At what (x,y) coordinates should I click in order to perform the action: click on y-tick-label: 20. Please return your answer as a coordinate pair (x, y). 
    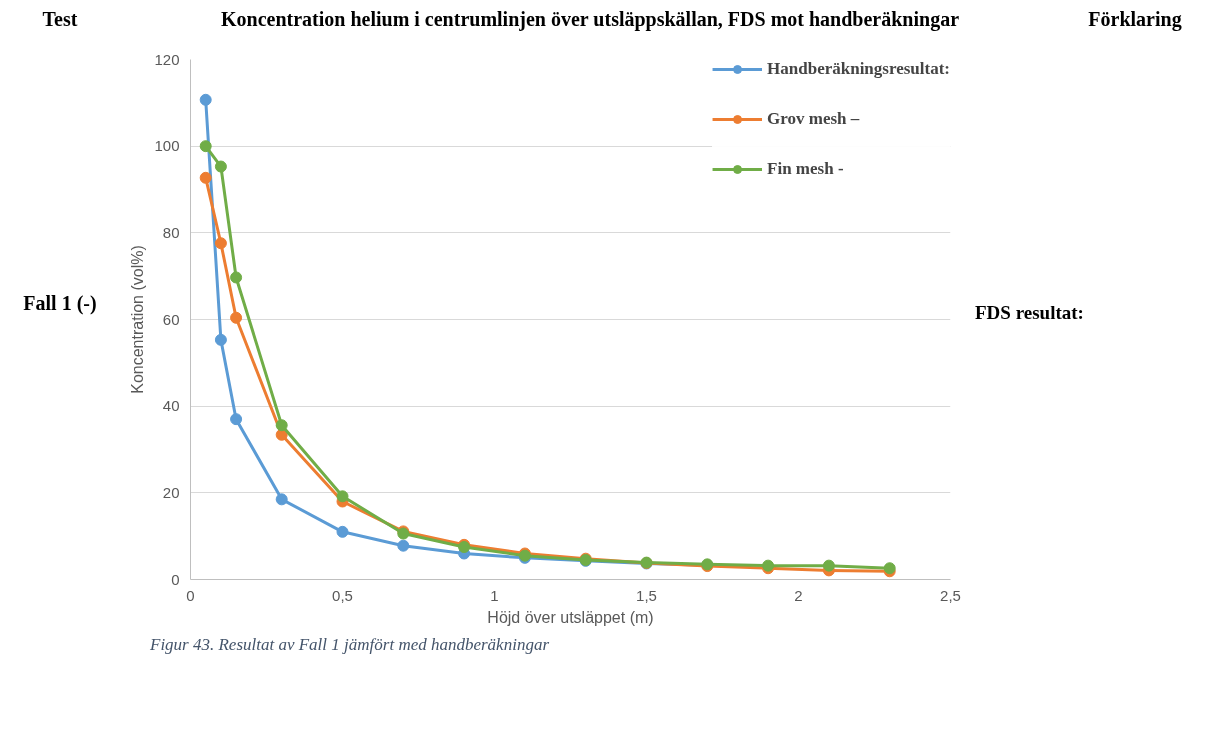
    Looking at the image, I should click on (171, 492).